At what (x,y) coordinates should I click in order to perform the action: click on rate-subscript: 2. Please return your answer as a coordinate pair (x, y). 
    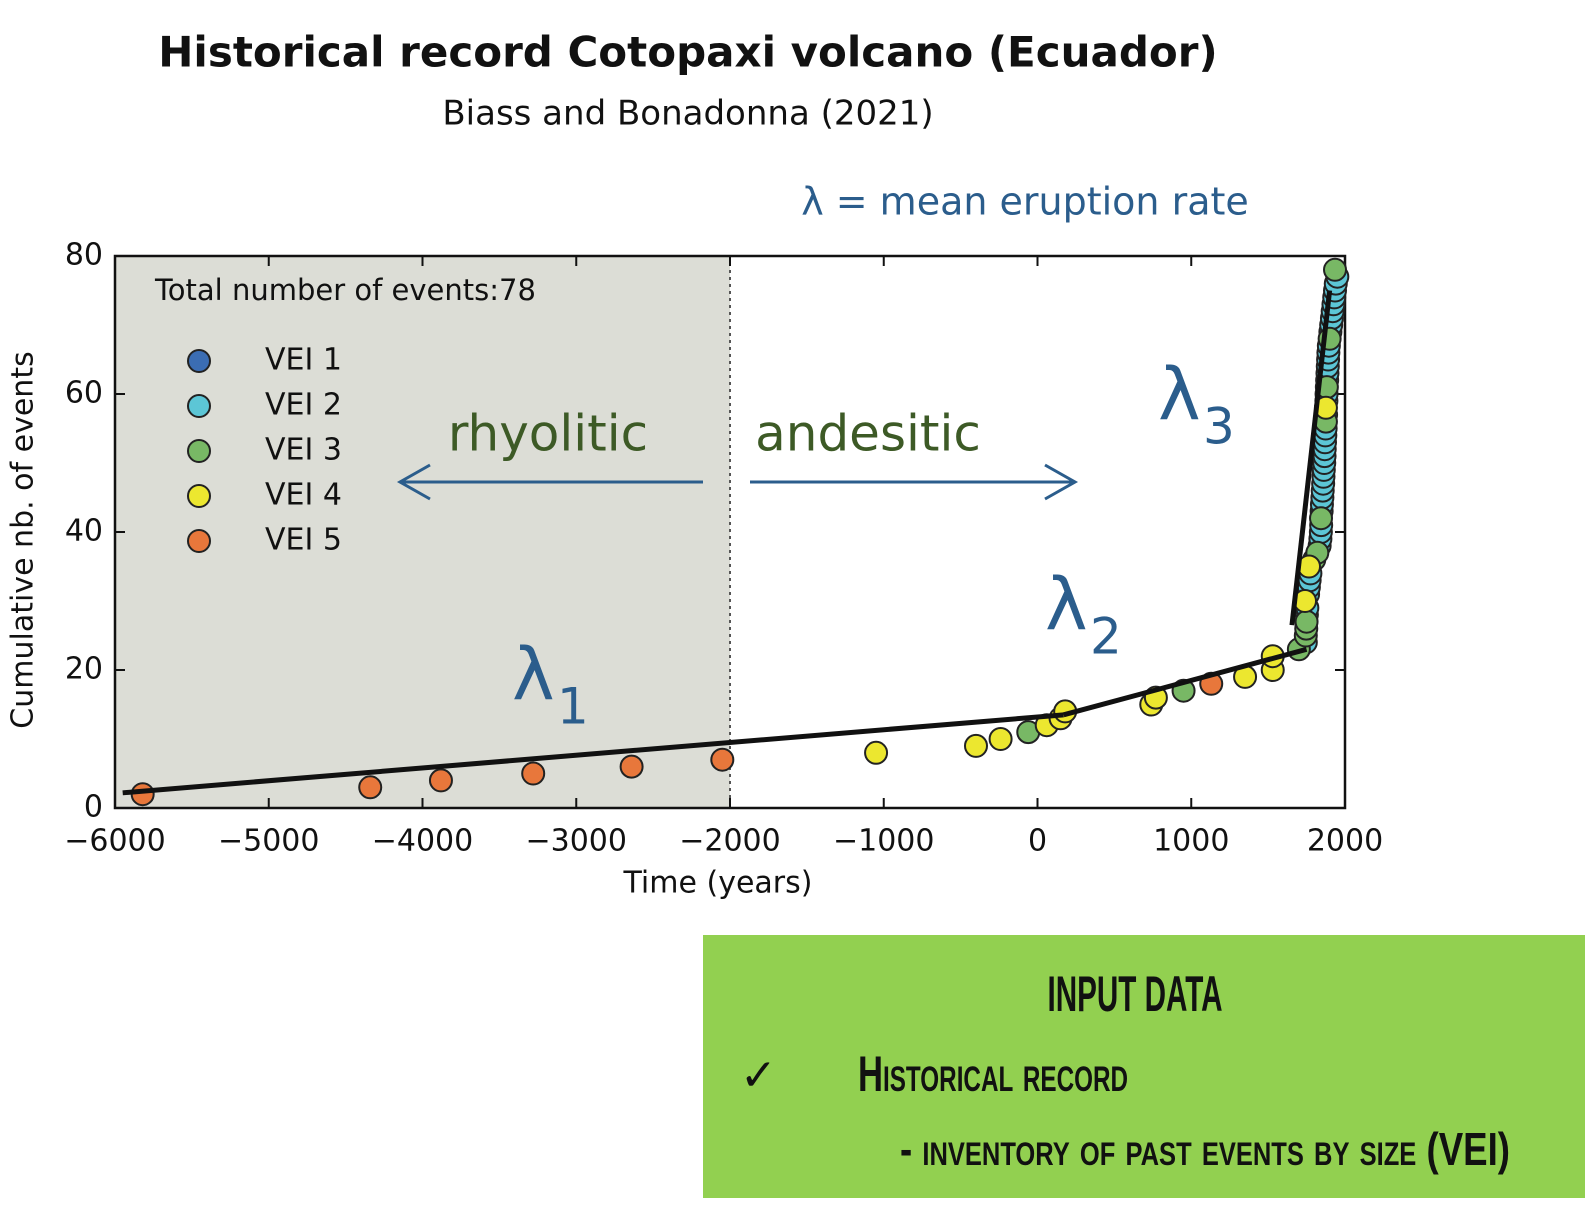
    Looking at the image, I should click on (1106, 637).